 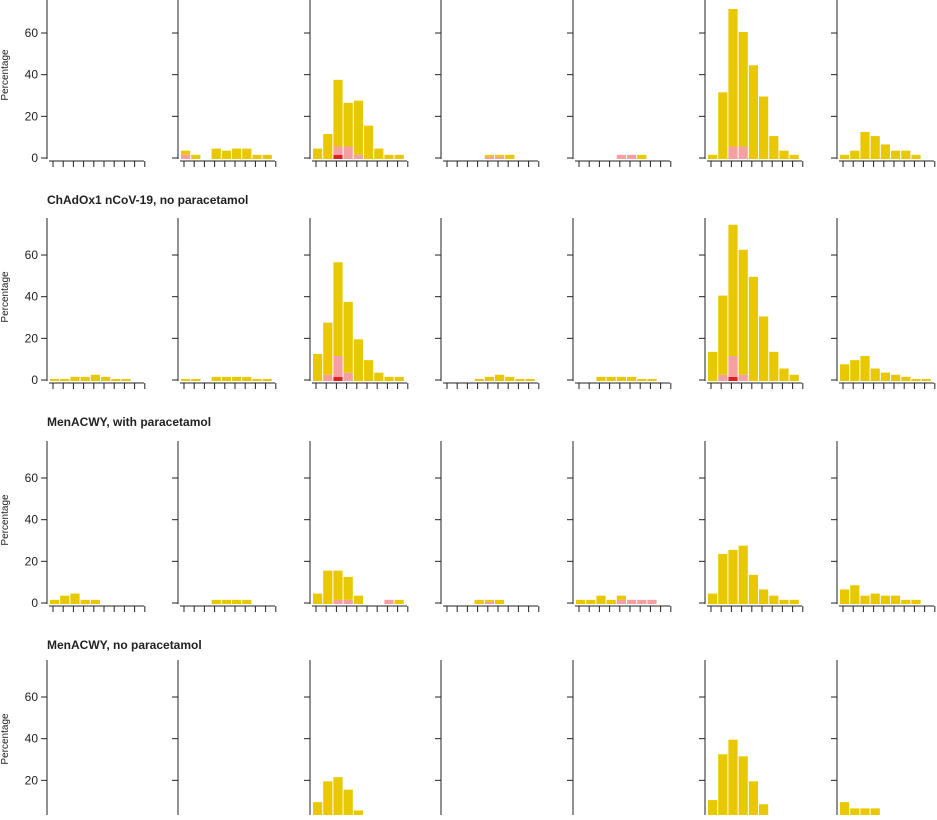 I want to click on row-title-menacwy-no-paracetamol: MenACWY, no paracetamol, so click(x=124, y=645).